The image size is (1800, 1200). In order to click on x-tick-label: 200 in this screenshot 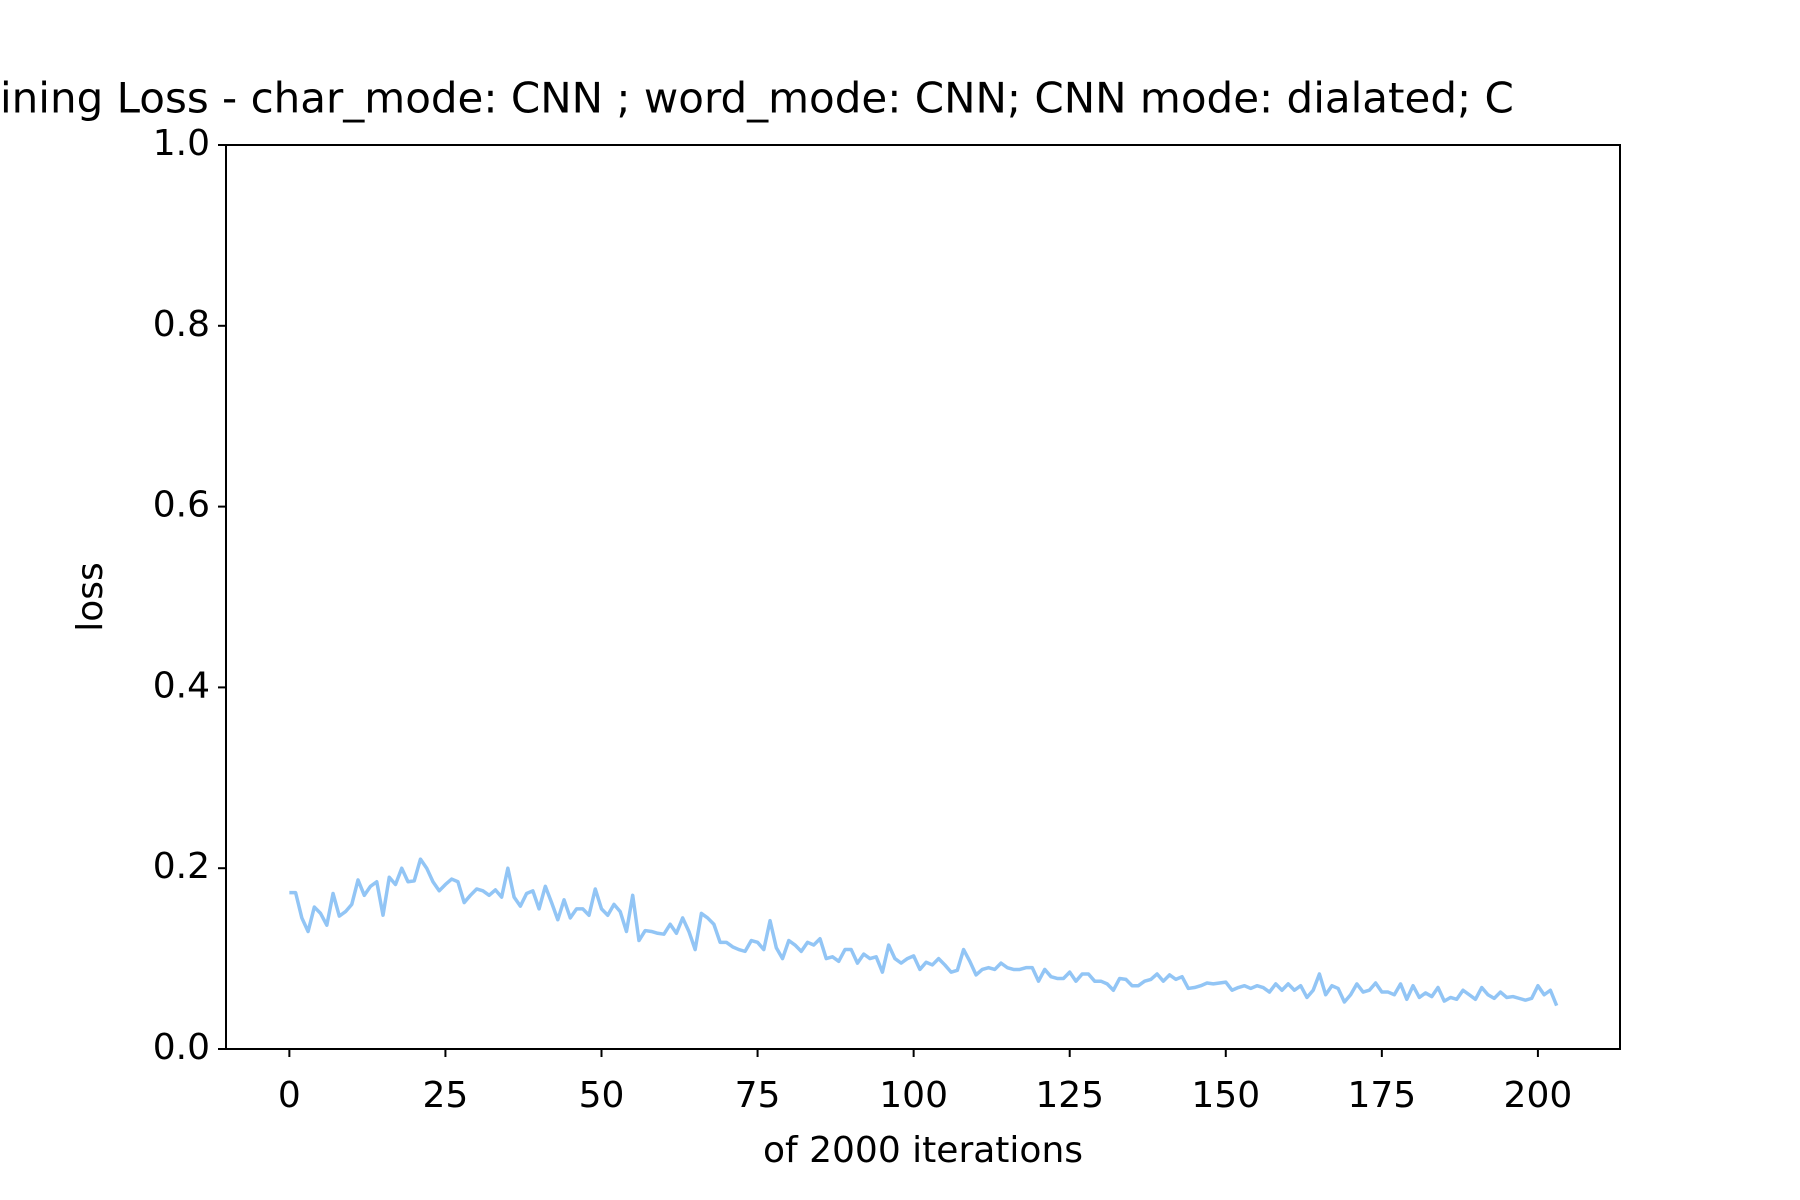, I will do `click(1538, 1095)`.